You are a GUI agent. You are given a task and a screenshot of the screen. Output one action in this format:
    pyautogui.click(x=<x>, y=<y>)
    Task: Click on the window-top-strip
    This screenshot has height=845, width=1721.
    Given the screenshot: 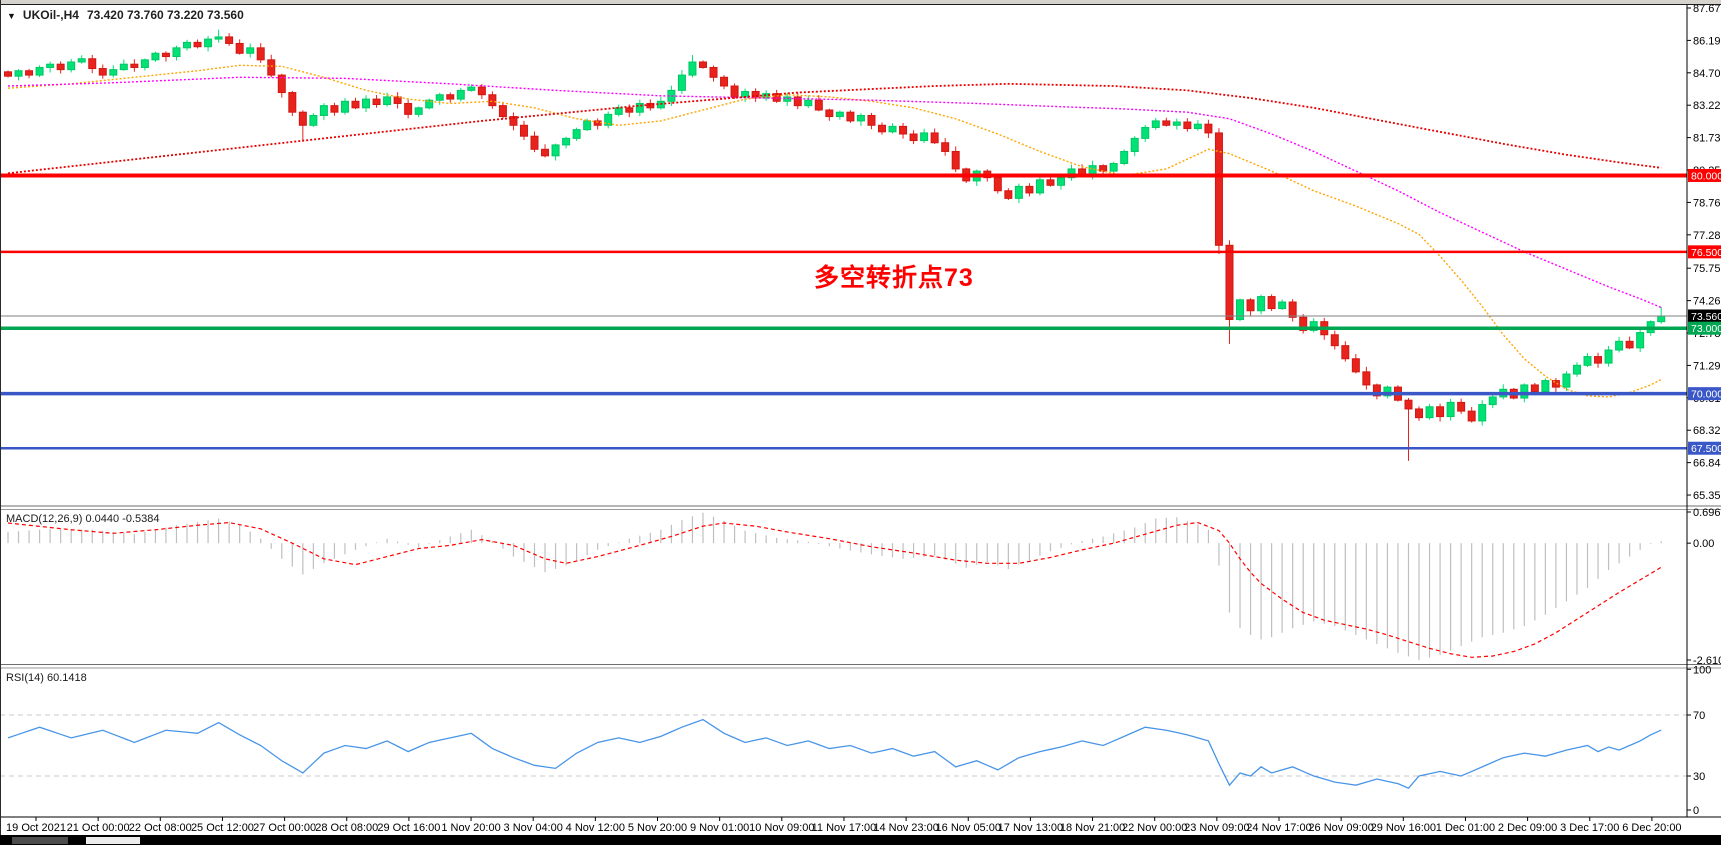 What is the action you would take?
    pyautogui.click(x=860, y=2)
    